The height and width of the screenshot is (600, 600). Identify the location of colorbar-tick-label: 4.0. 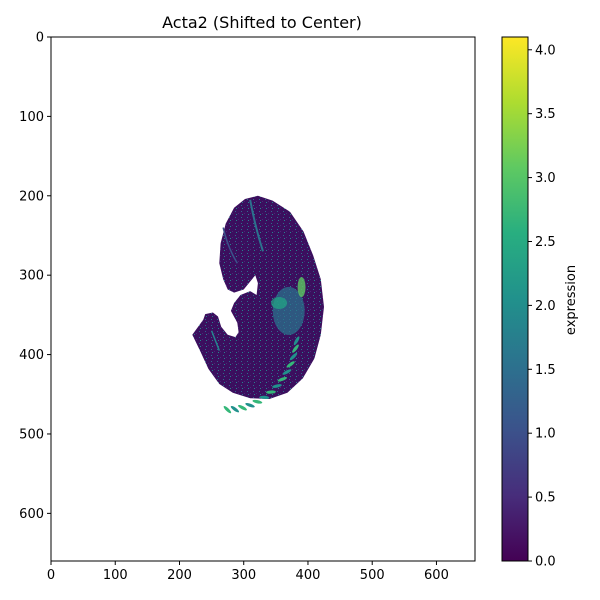
(545, 50).